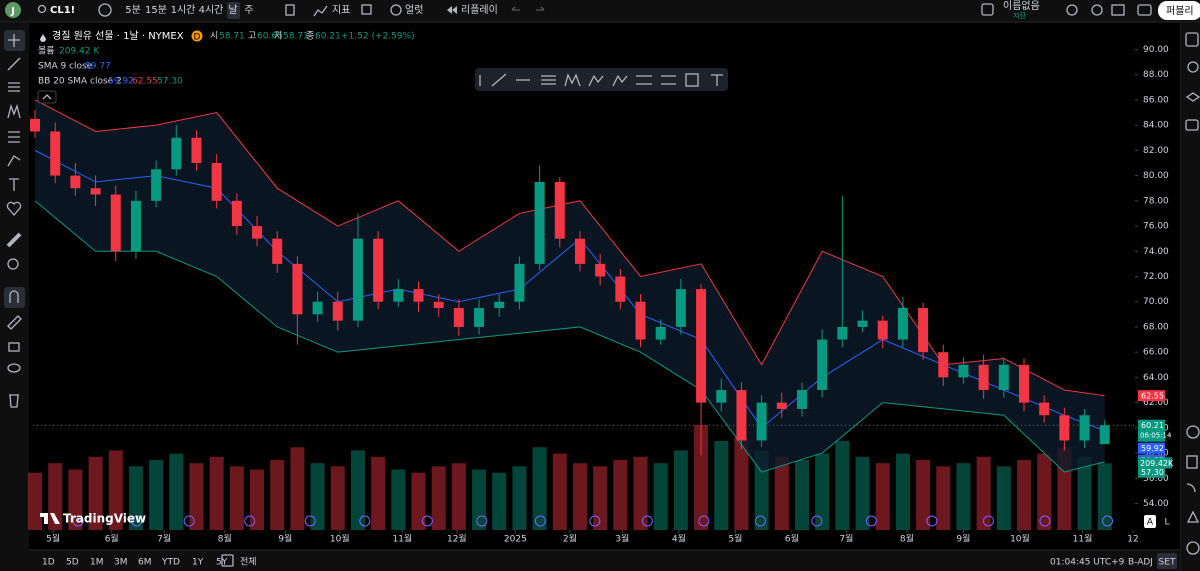 The image size is (1200, 571). What do you see at coordinates (248, 10) in the screenshot?
I see `interval: 주` at bounding box center [248, 10].